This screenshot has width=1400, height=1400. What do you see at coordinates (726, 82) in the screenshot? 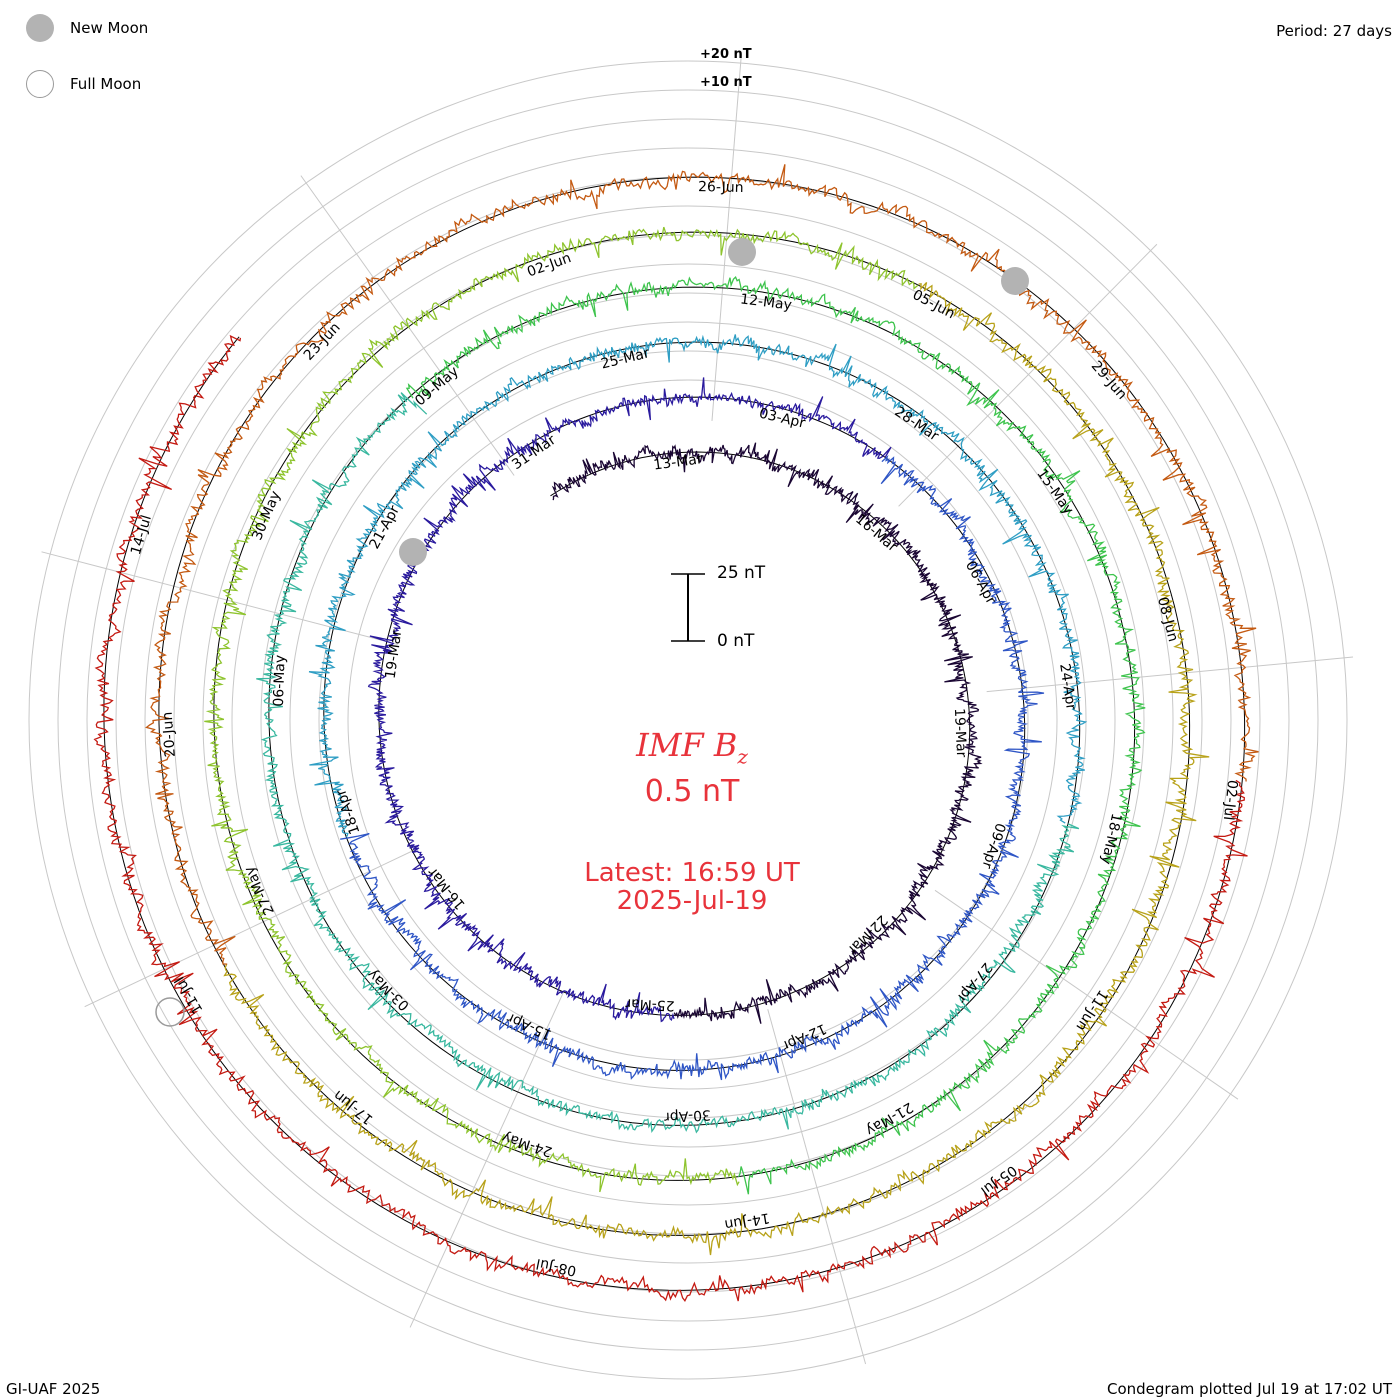
I see `ring-label-plus10: +10 nT` at bounding box center [726, 82].